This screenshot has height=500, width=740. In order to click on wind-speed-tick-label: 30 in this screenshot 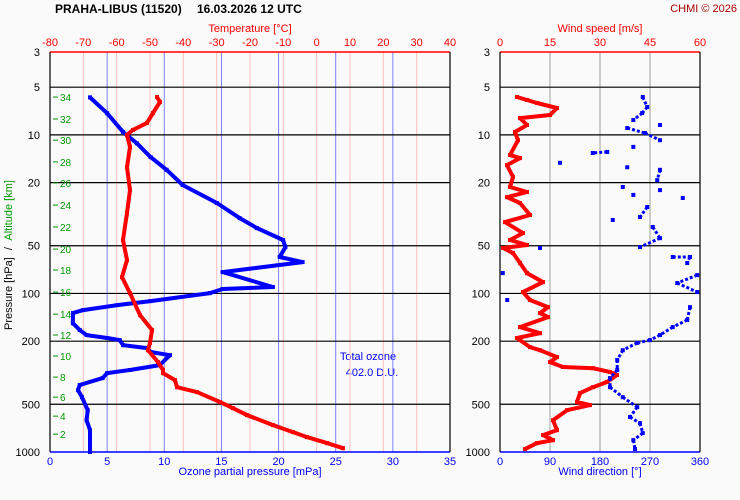, I will do `click(600, 43)`.